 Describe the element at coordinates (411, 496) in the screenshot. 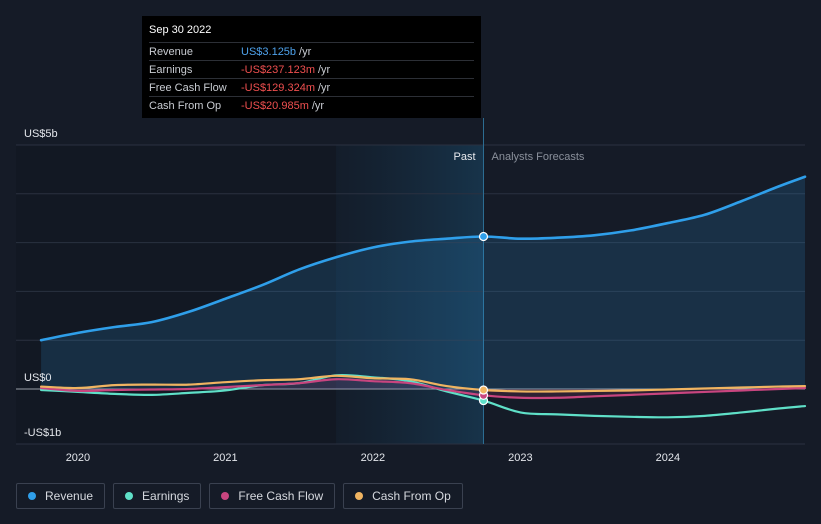

I see `legend-label: Cash From Op` at that location.